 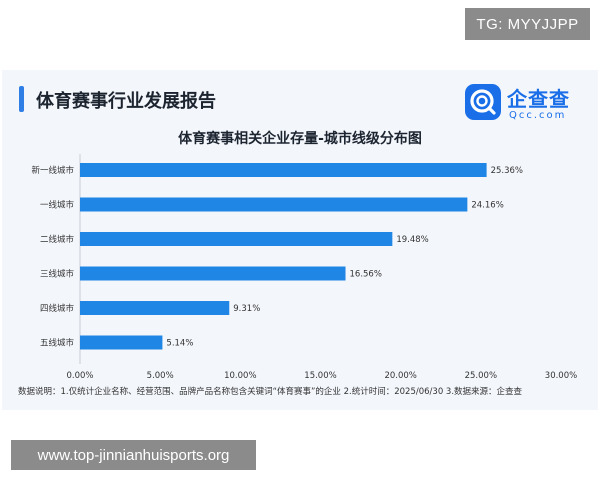 What do you see at coordinates (179, 344) in the screenshot?
I see `data-label: 5.14%` at bounding box center [179, 344].